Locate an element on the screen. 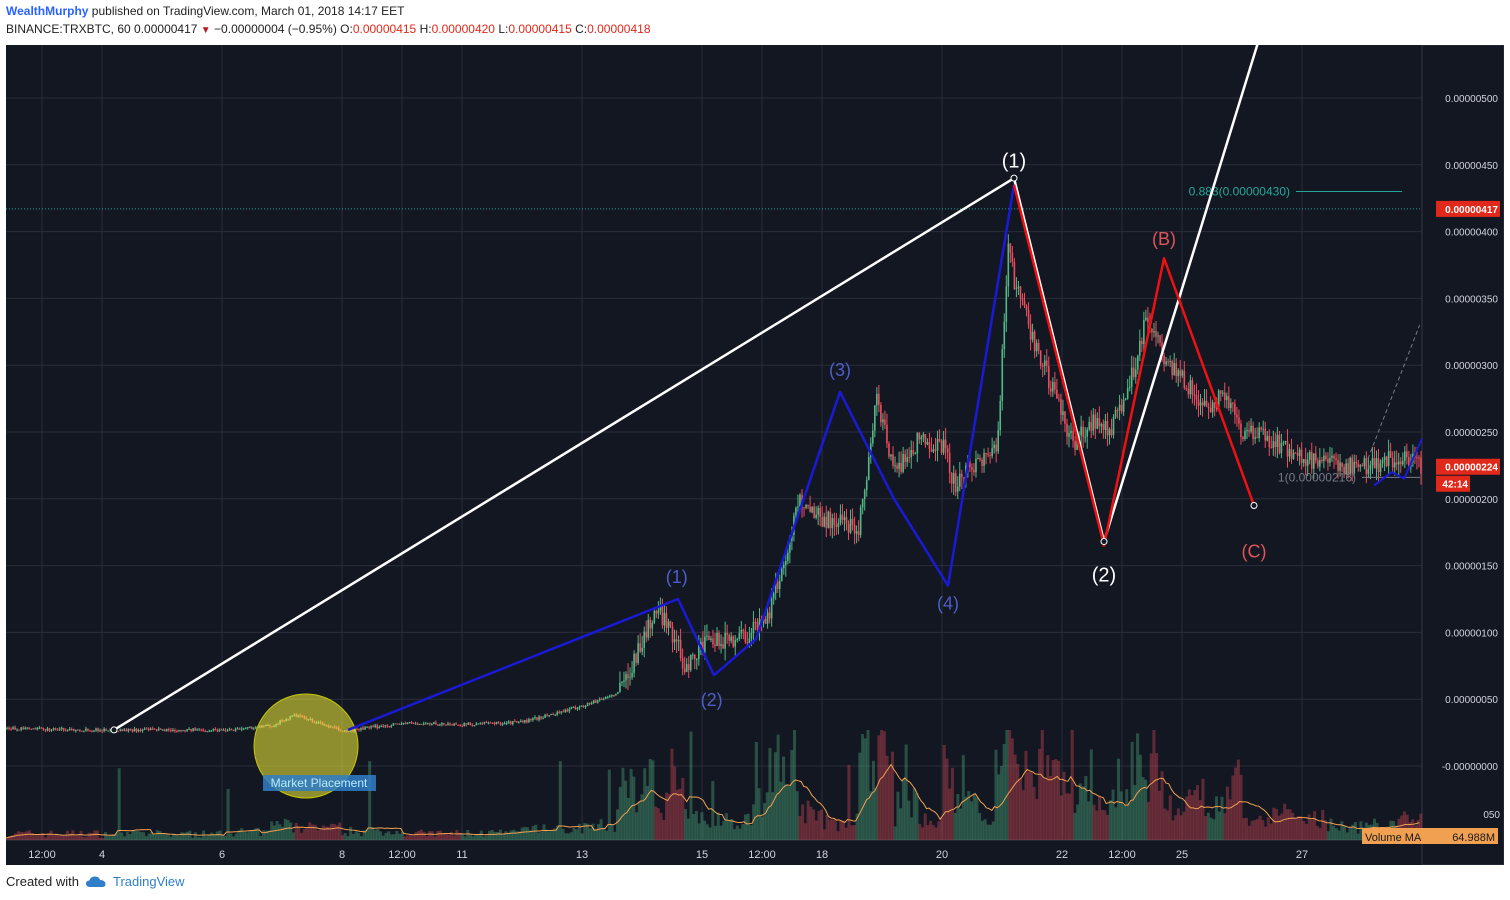 This screenshot has height=900, width=1510. blue-wave-label: (4) is located at coordinates (948, 604).